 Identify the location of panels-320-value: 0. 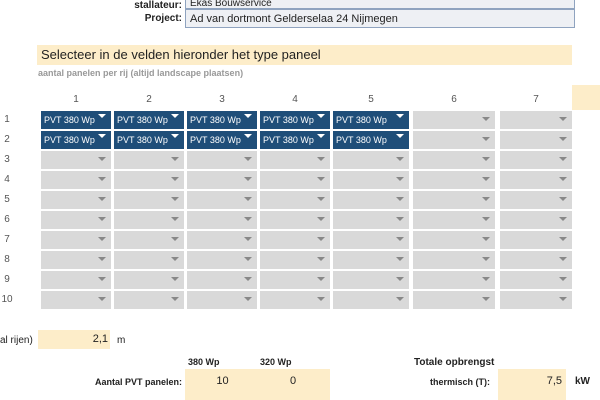
(293, 381).